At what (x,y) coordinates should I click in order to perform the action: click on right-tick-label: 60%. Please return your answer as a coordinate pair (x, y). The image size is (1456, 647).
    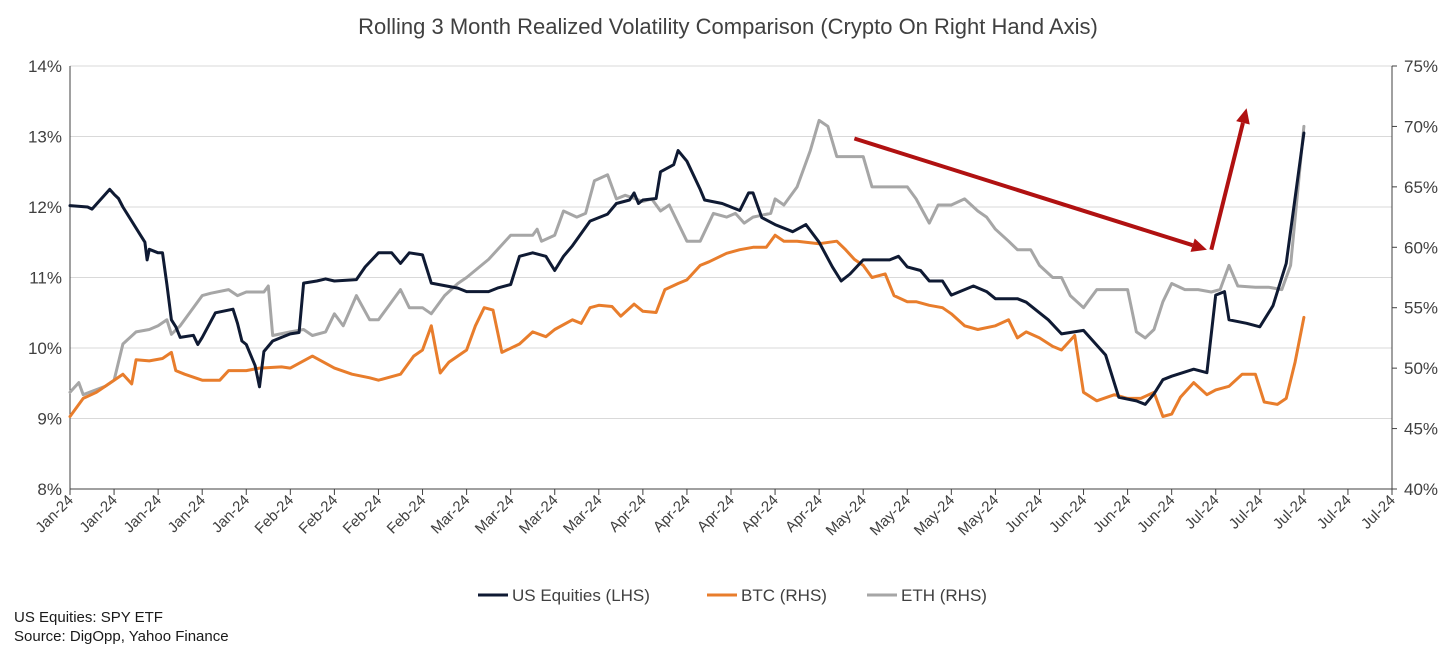
    Looking at the image, I should click on (1421, 247).